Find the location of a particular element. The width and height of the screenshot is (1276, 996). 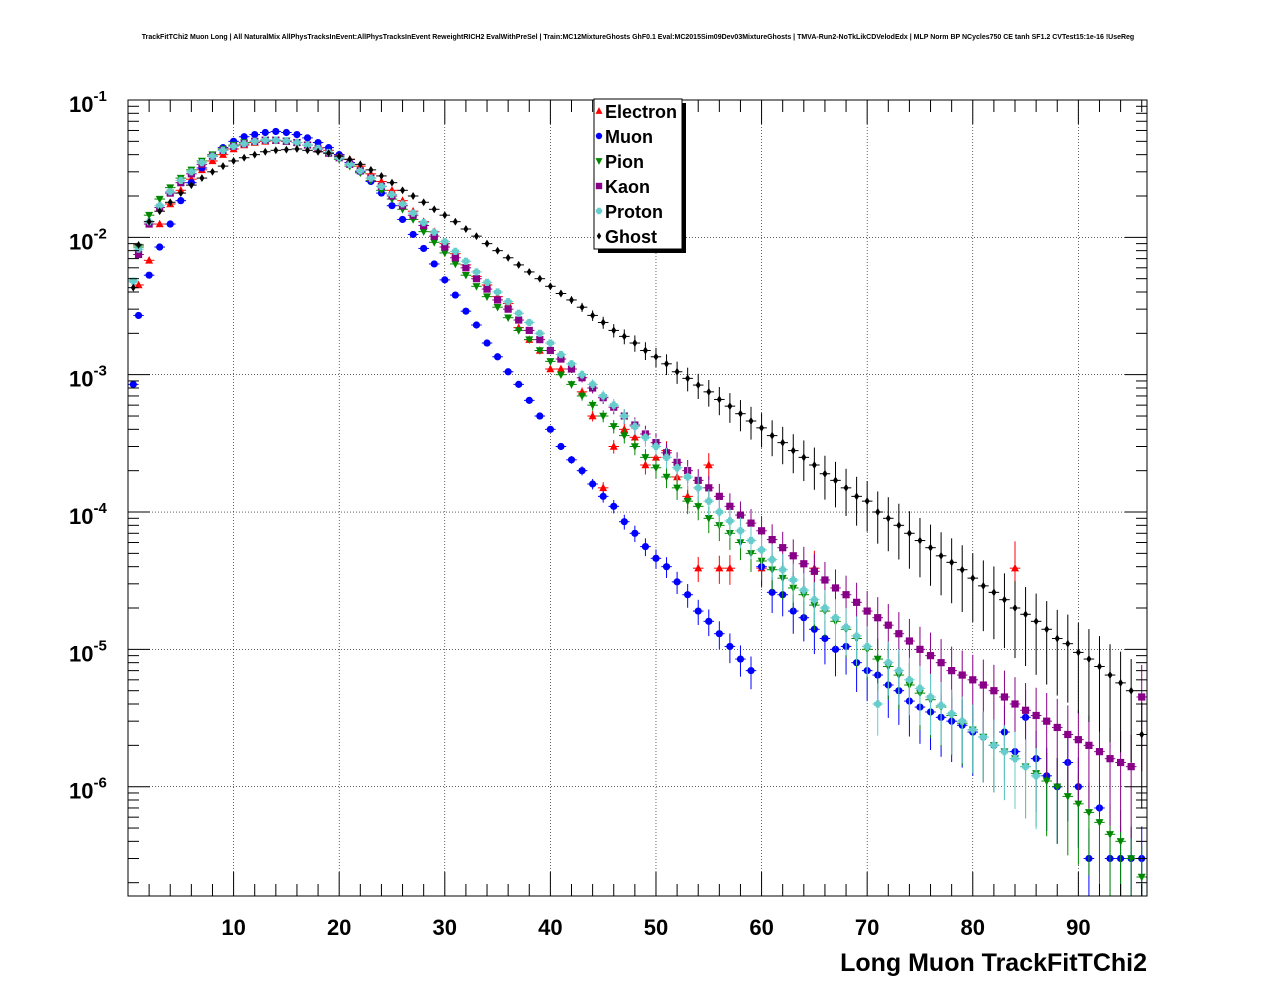

x-tick-label: 40 is located at coordinates (550, 927).